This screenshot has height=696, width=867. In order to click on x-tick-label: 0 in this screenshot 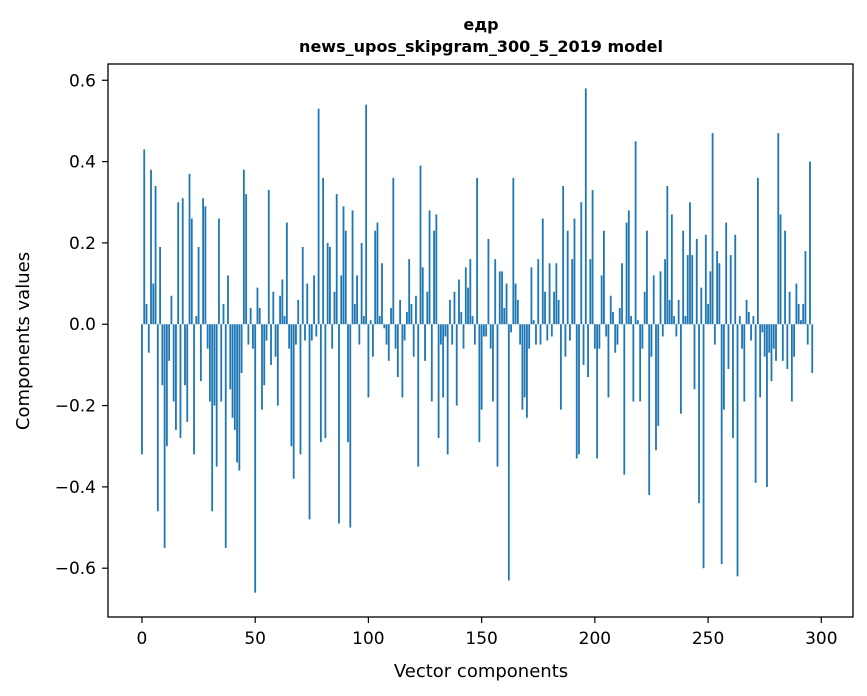, I will do `click(142, 639)`.